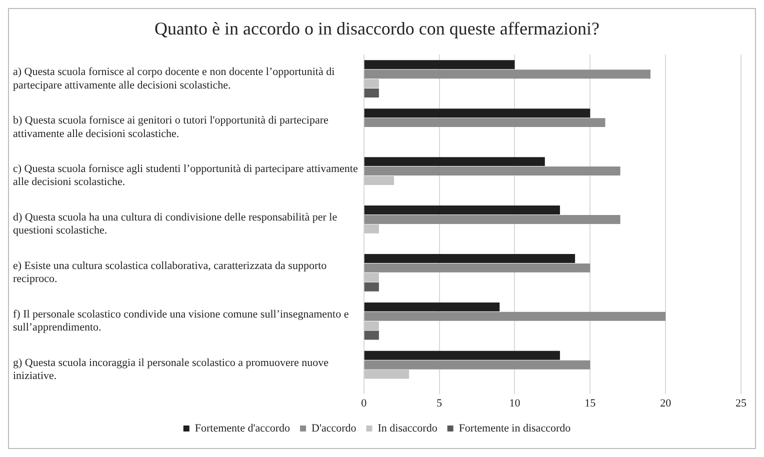  What do you see at coordinates (171, 369) in the screenshot?
I see `y-tick-label: g) Questa scuola incoraggia il personale scolastico a promuovere nuove iniziative.` at bounding box center [171, 369].